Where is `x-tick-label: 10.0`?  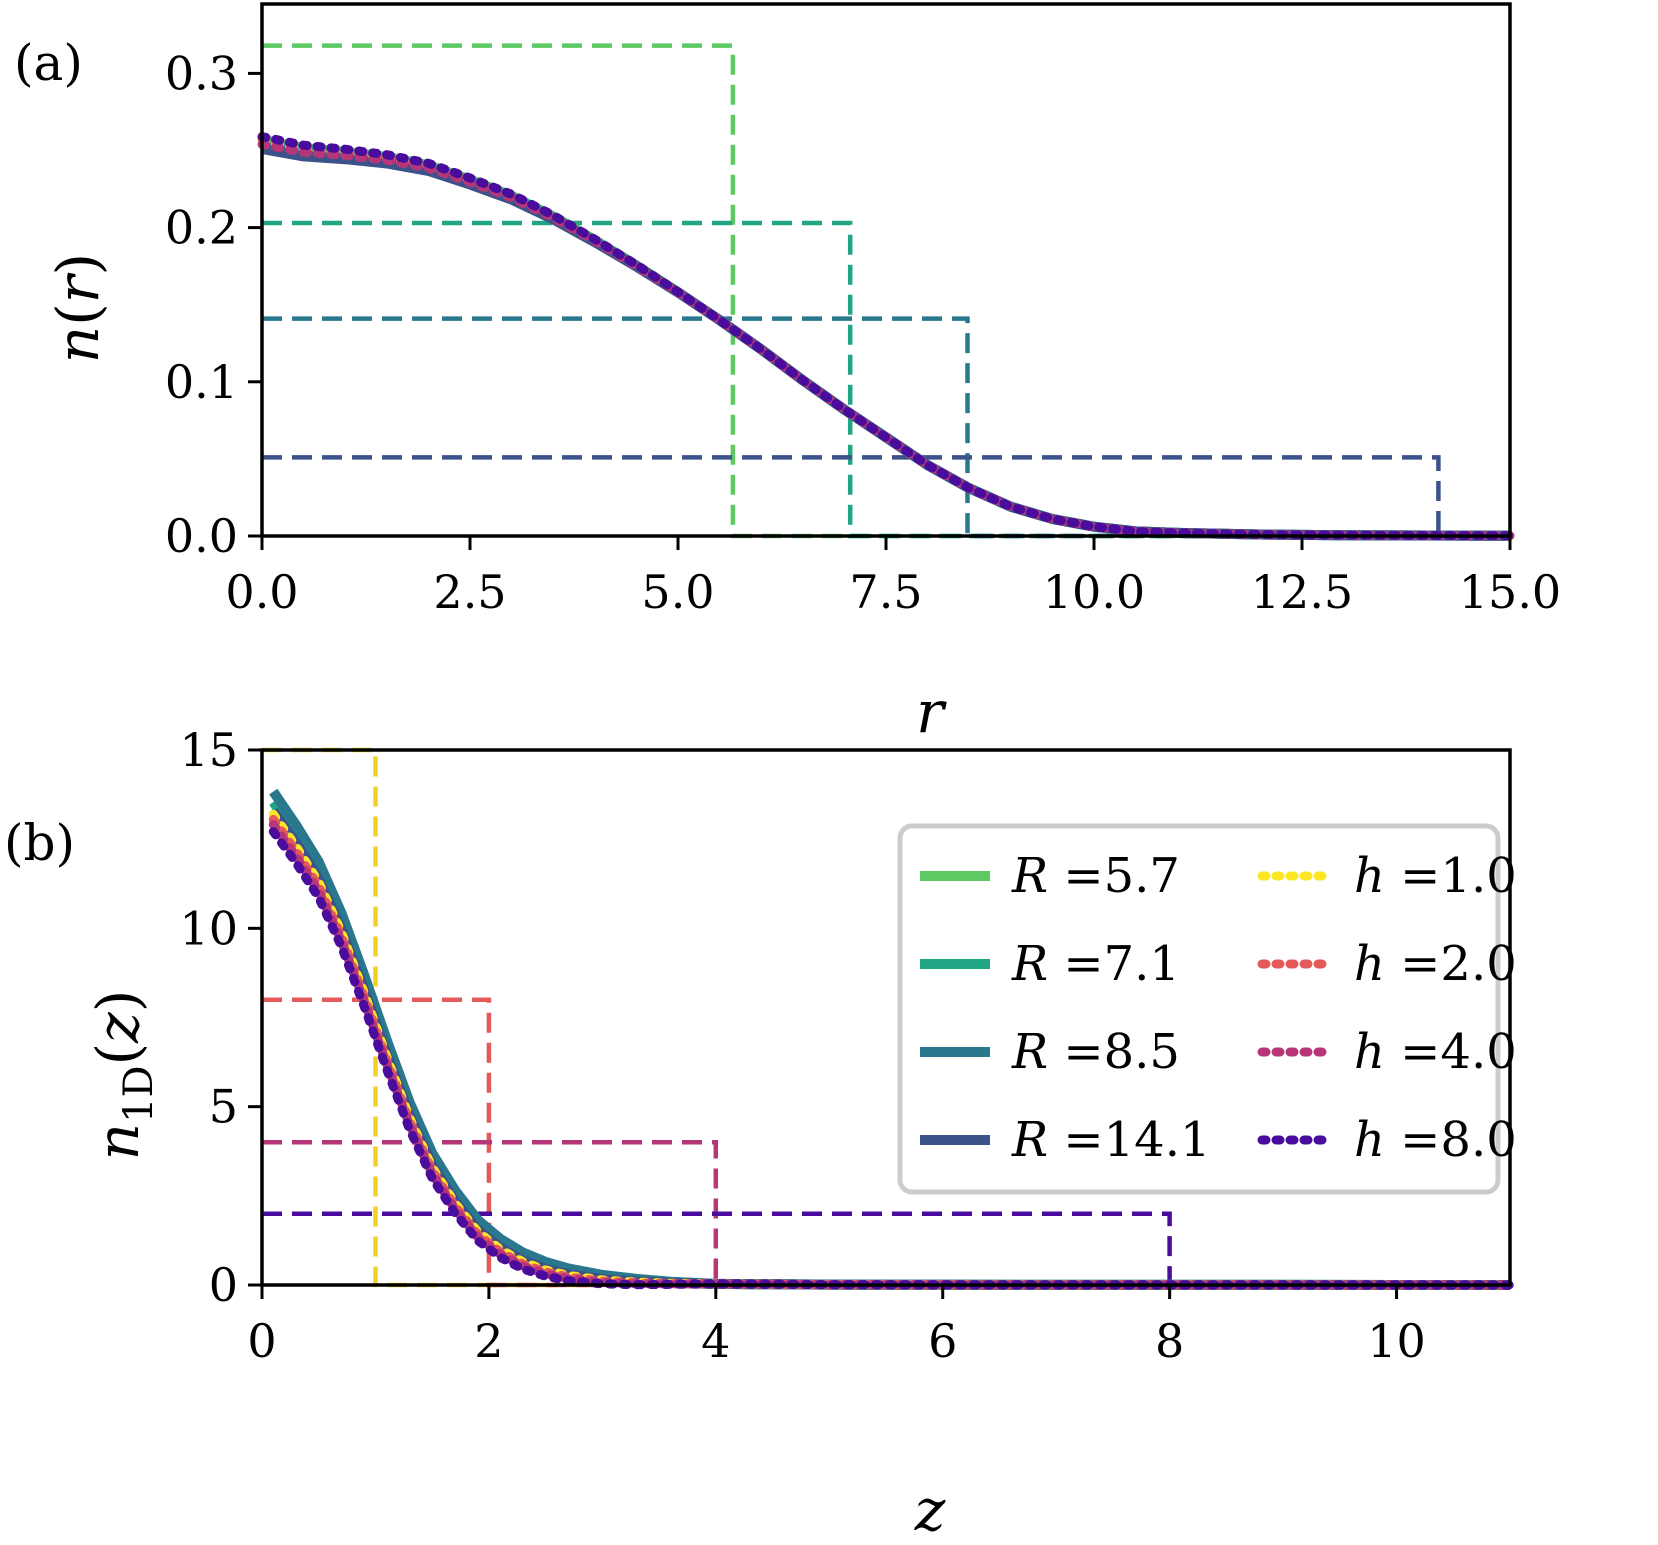 x-tick-label: 10.0 is located at coordinates (1094, 592).